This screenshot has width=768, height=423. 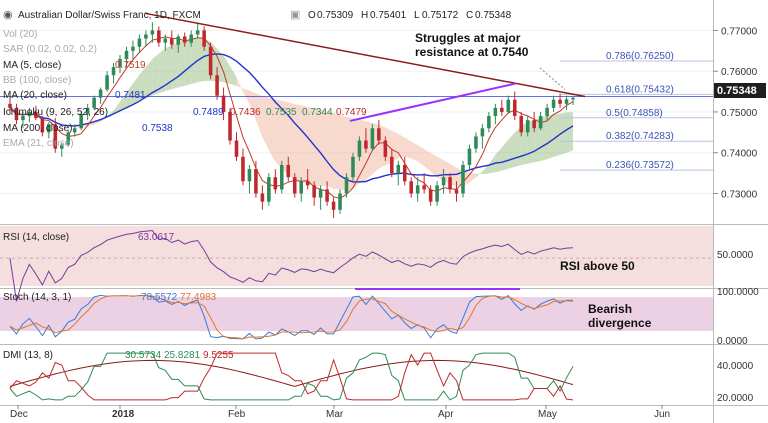 I want to click on dmi-tick-20: 20.0000, so click(x=735, y=398).